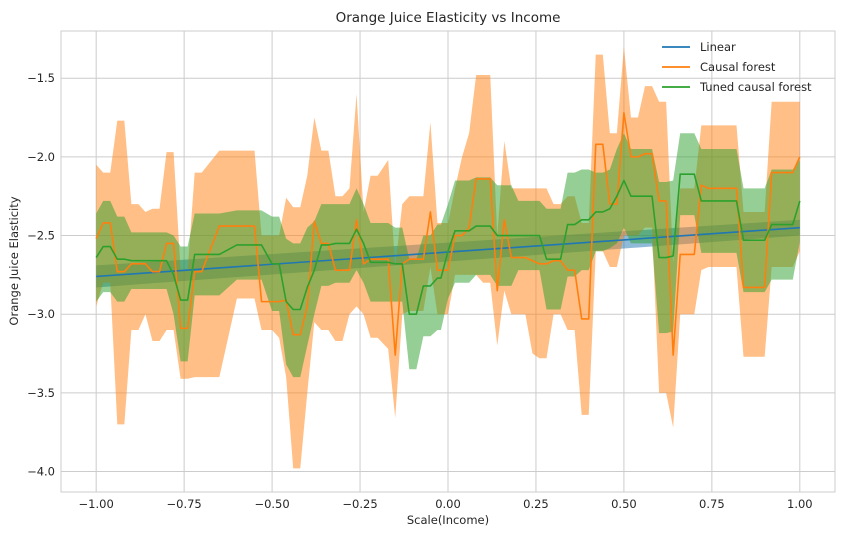 The width and height of the screenshot is (845, 536). Describe the element at coordinates (271, 504) in the screenshot. I see `x-tick-label: −0.50` at that location.